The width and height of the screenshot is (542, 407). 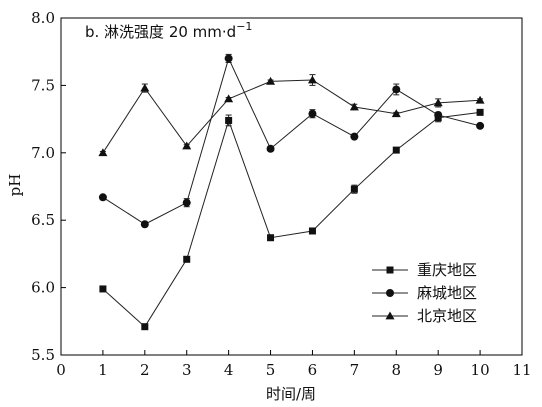 What do you see at coordinates (15, 185) in the screenshot?
I see `y-axis-label: pH` at bounding box center [15, 185].